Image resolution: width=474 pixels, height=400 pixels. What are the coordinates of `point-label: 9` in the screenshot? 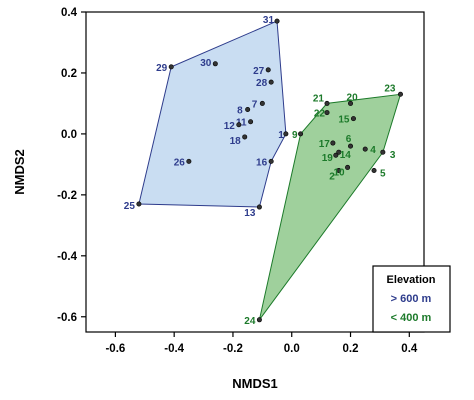 It's located at (295, 135).